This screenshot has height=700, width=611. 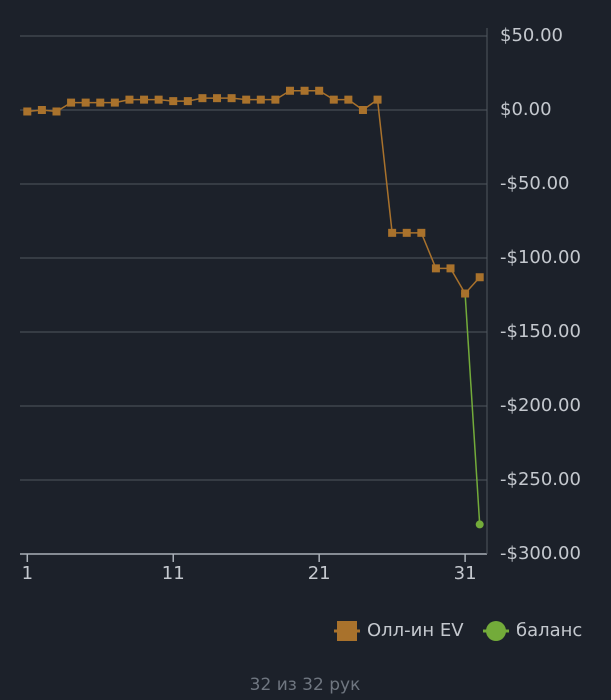 I want to click on y-tick-label: $50.00, so click(x=531, y=35).